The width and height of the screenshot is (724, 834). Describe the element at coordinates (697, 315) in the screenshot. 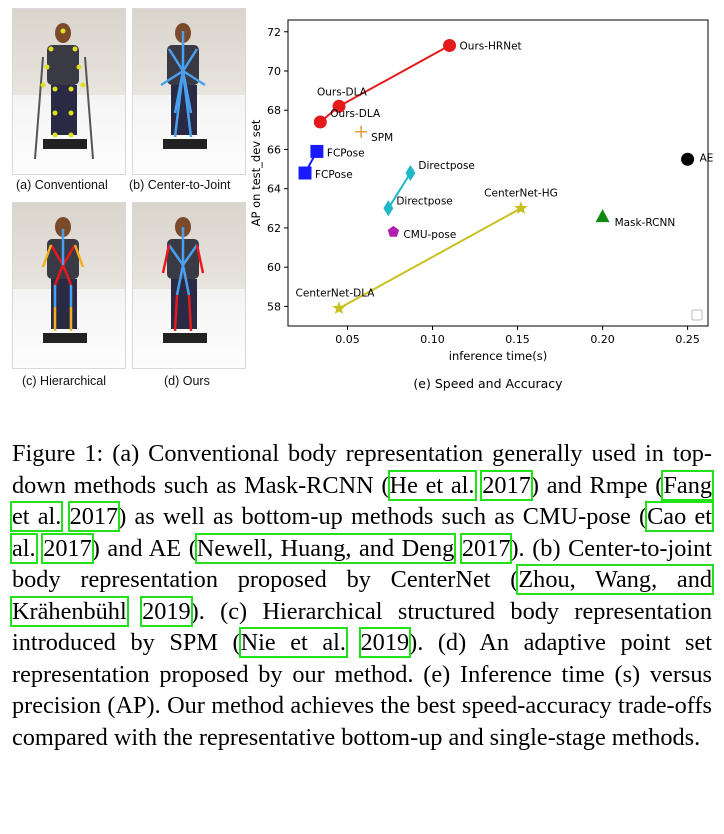

I see `legend-box` at that location.